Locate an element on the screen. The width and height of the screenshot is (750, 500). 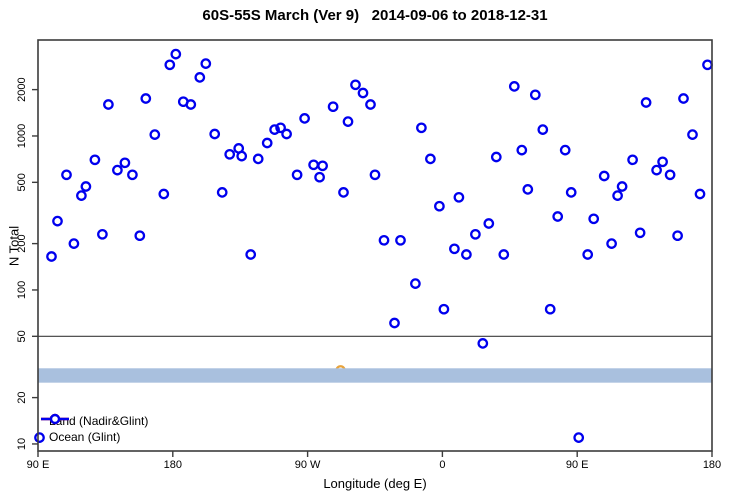
y-tick-label: 500 is located at coordinates (22, 182).